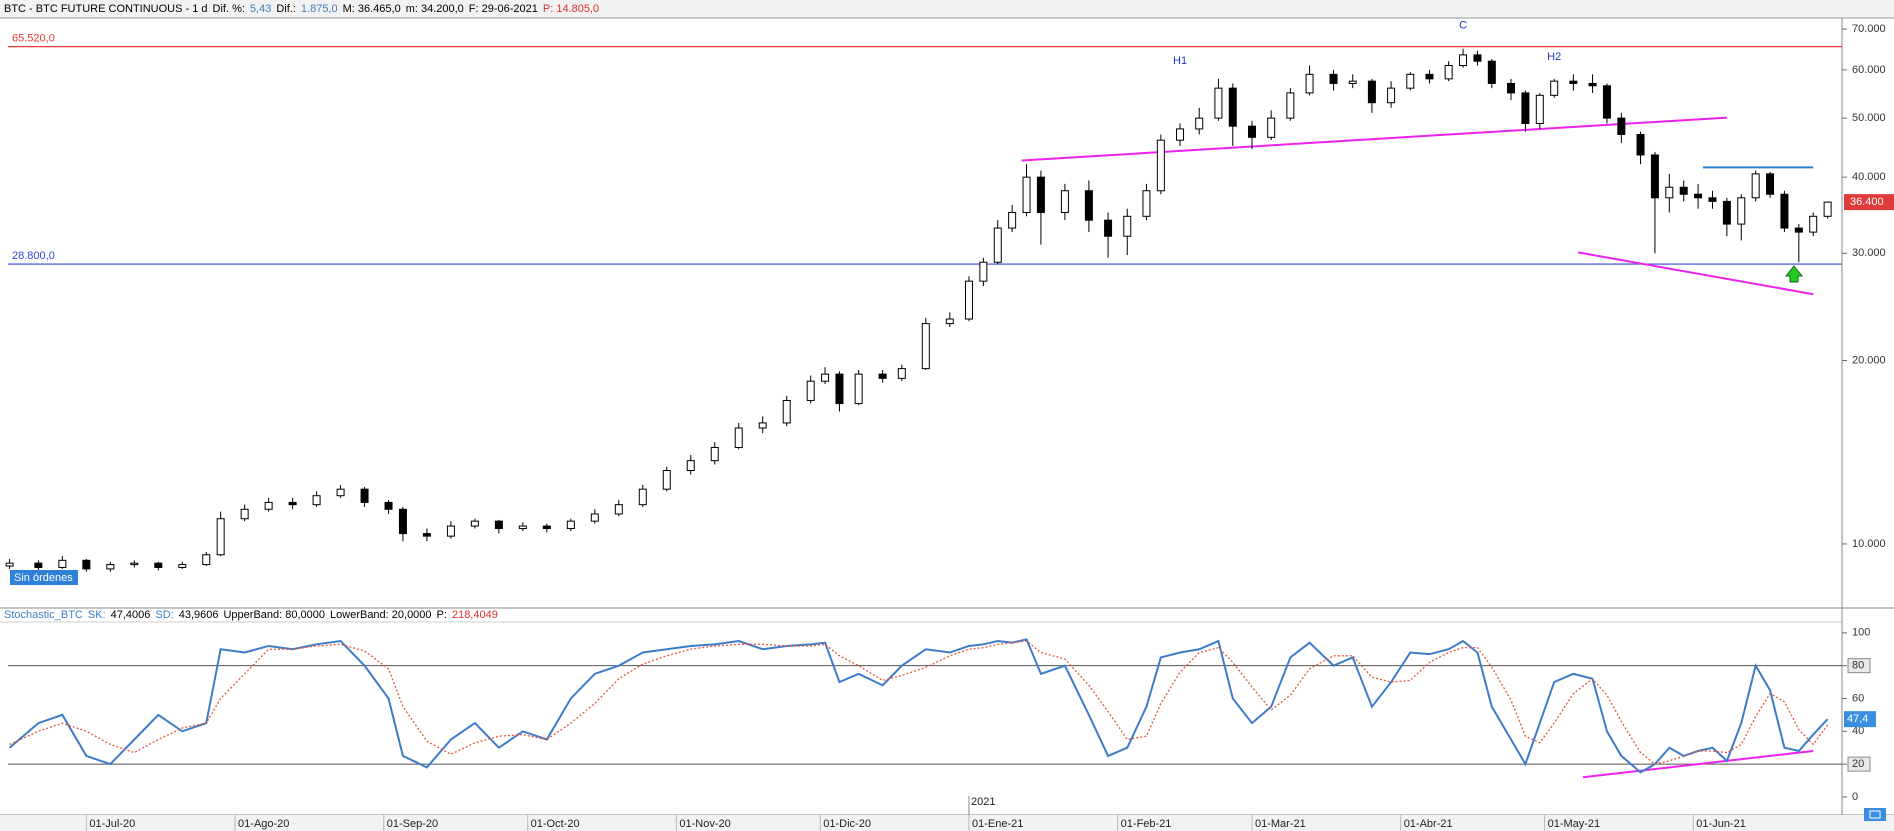 This screenshot has height=831, width=1894. I want to click on header-text: P:, so click(442, 615).